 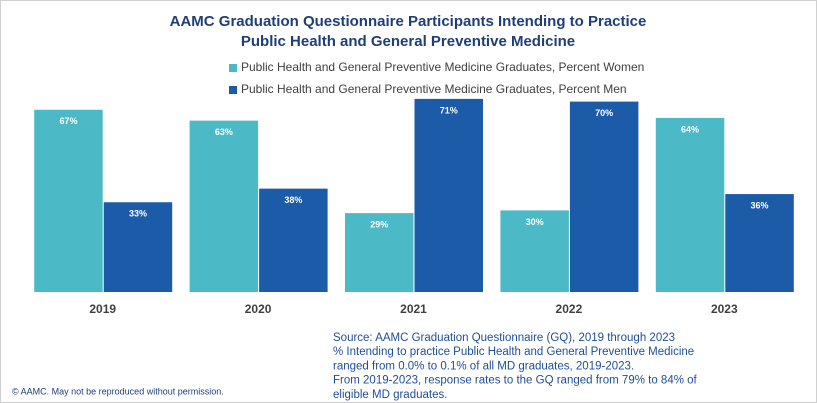 What do you see at coordinates (68, 121) in the screenshot?
I see `value-label: 67%` at bounding box center [68, 121].